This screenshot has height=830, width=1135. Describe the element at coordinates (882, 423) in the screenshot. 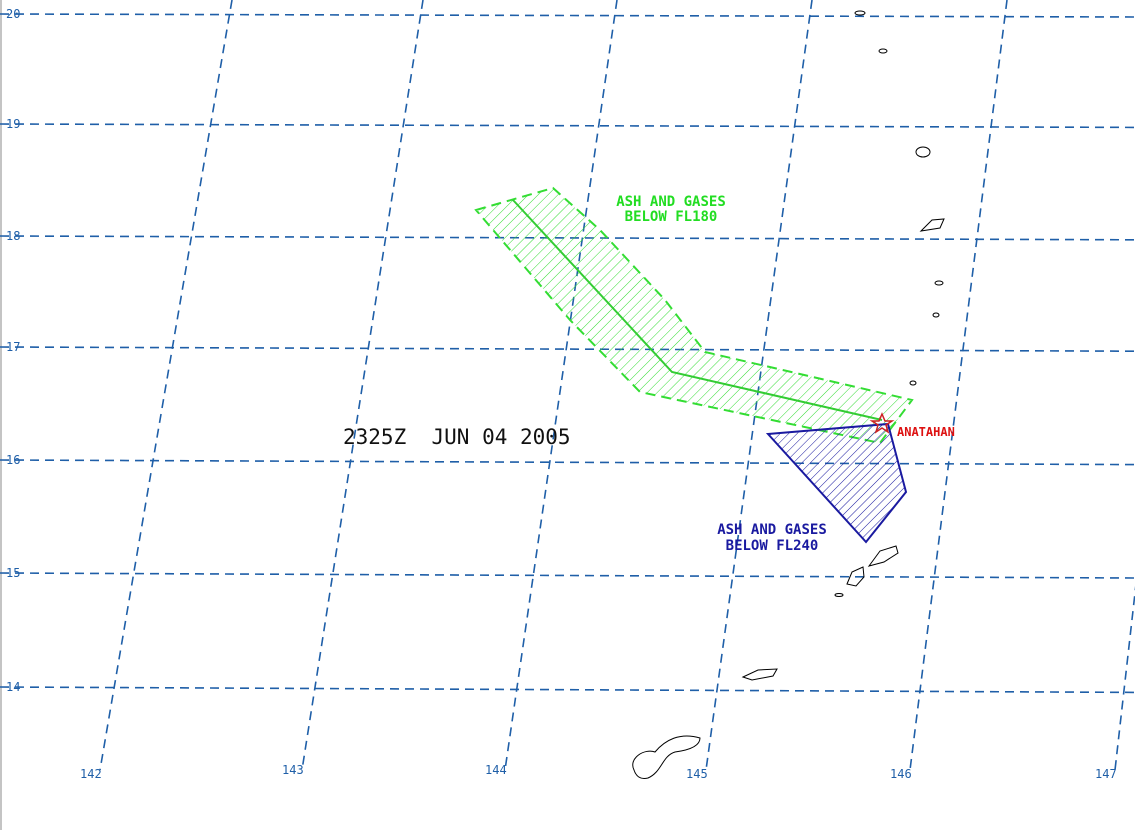

I see `volcano-marker` at that location.